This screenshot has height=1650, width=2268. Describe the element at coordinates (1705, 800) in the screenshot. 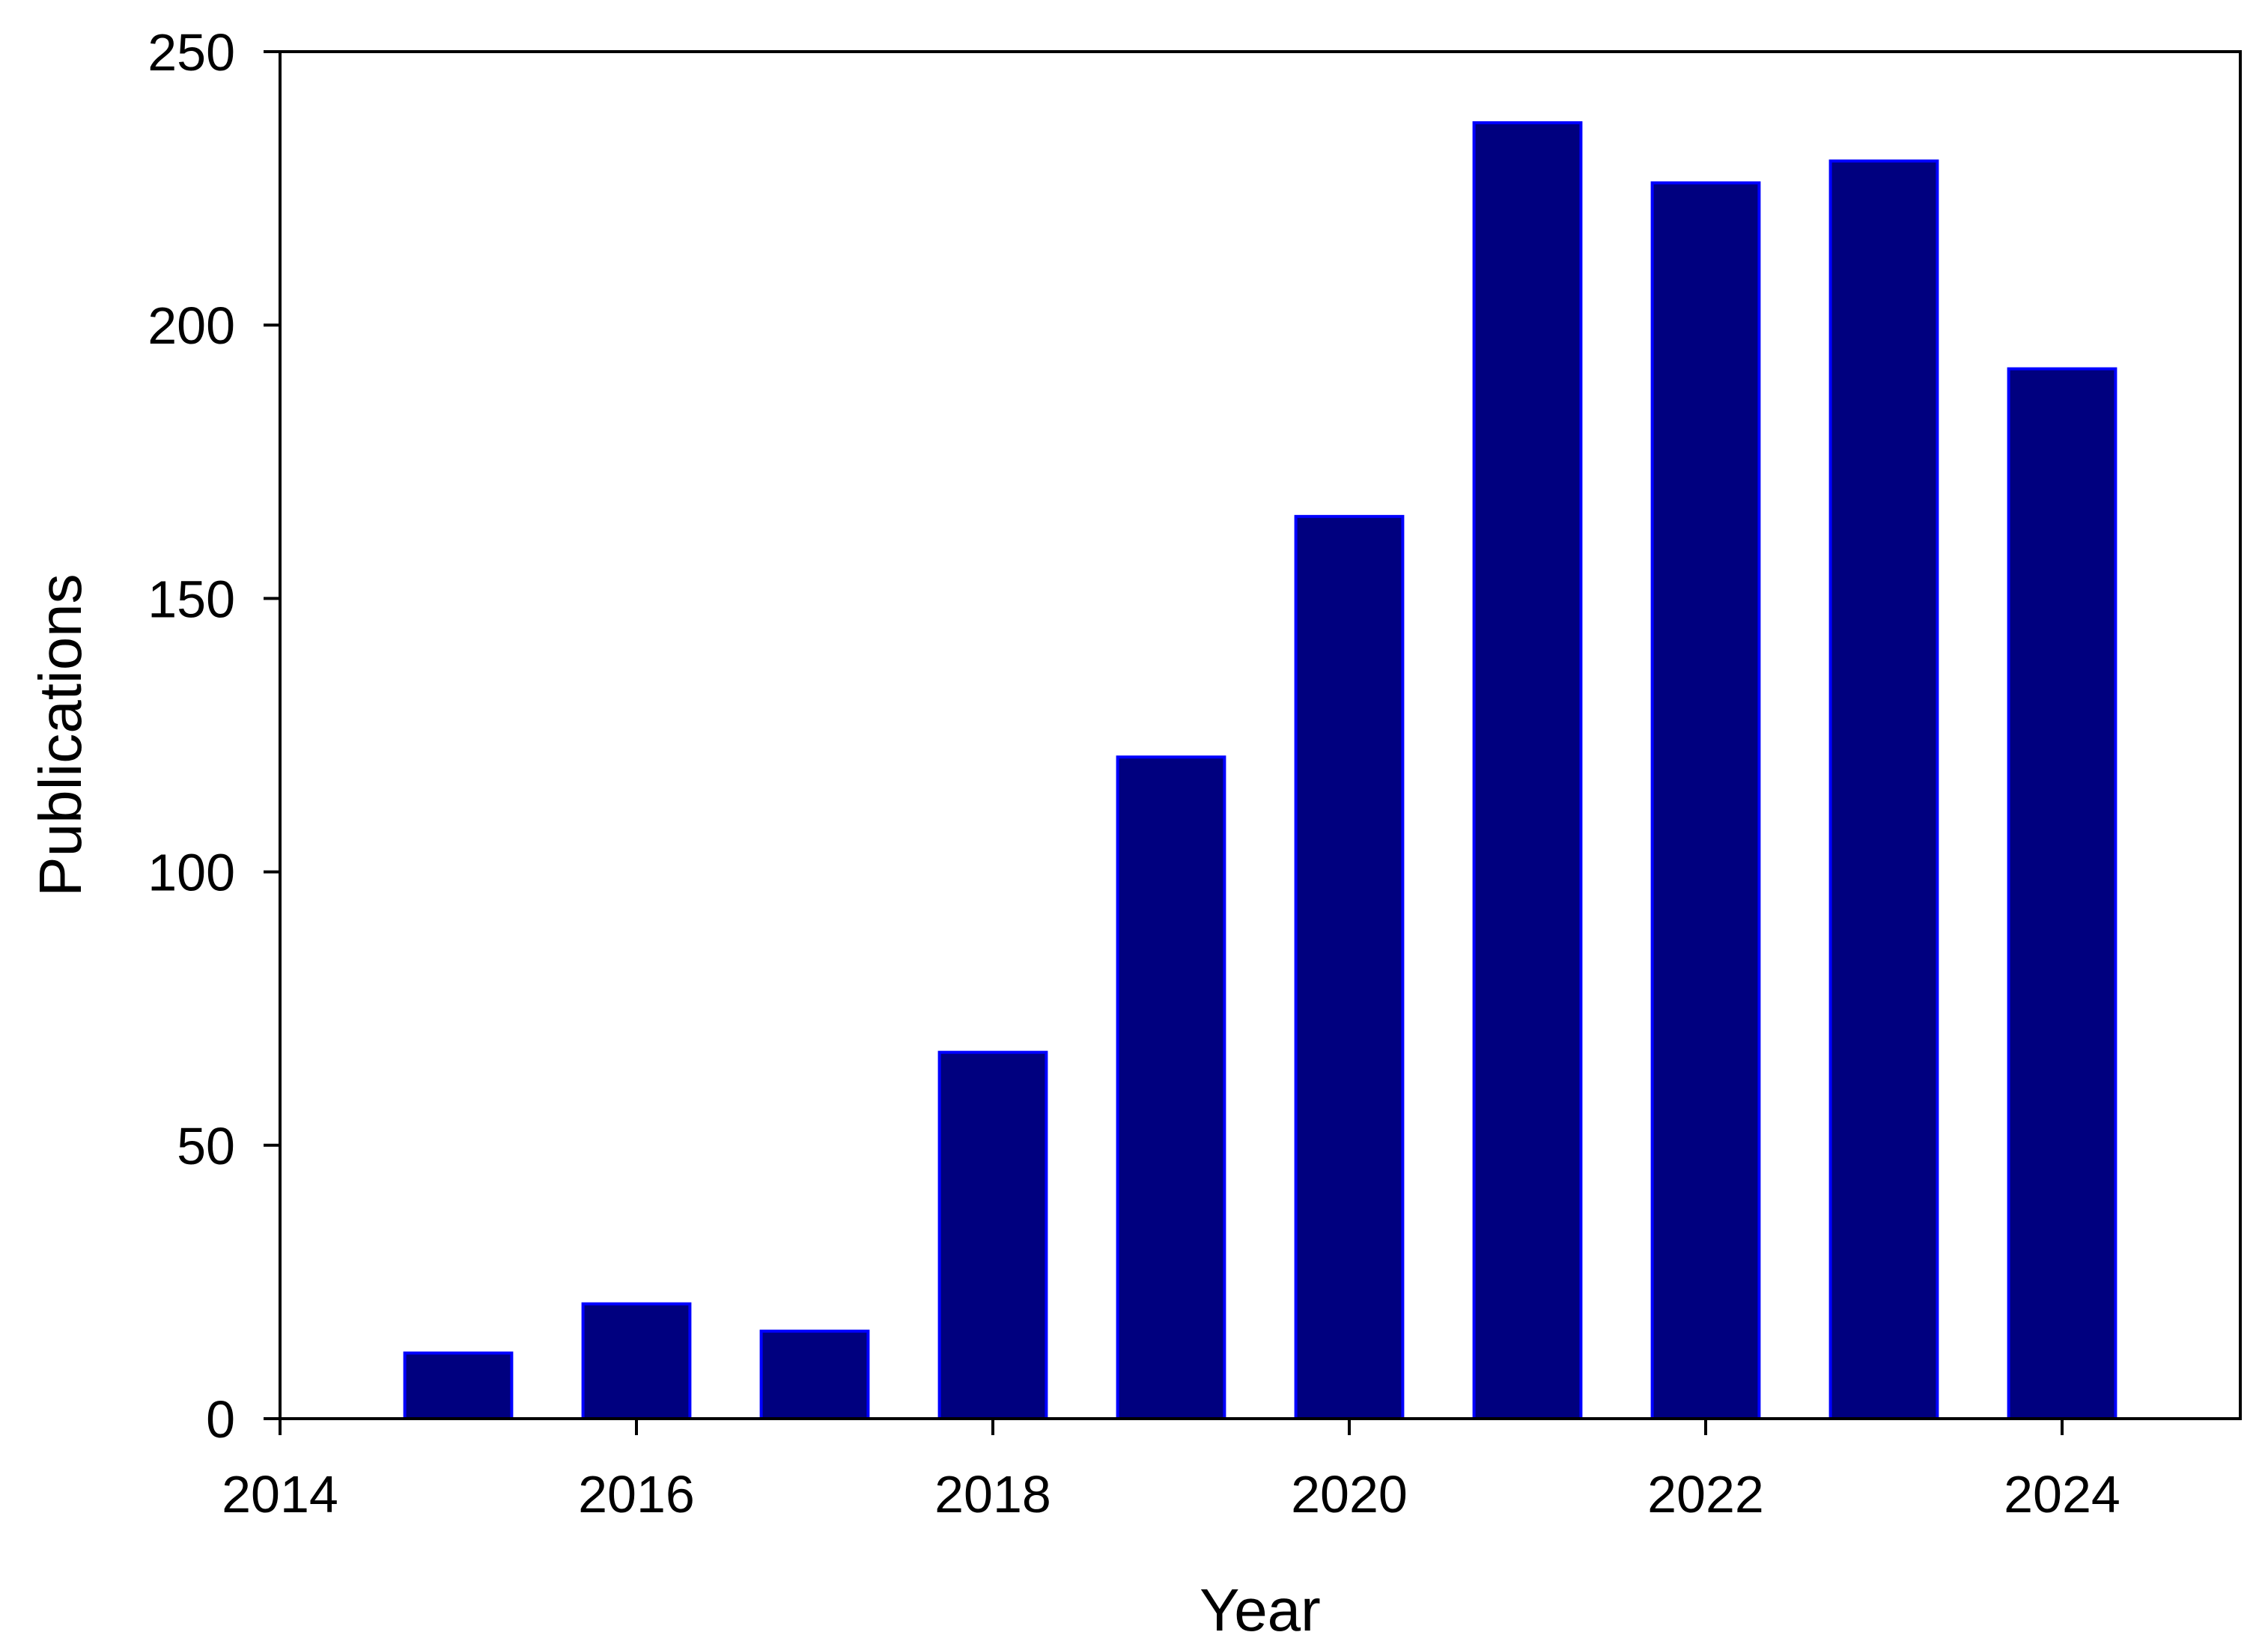

I see `bar-2022` at that location.